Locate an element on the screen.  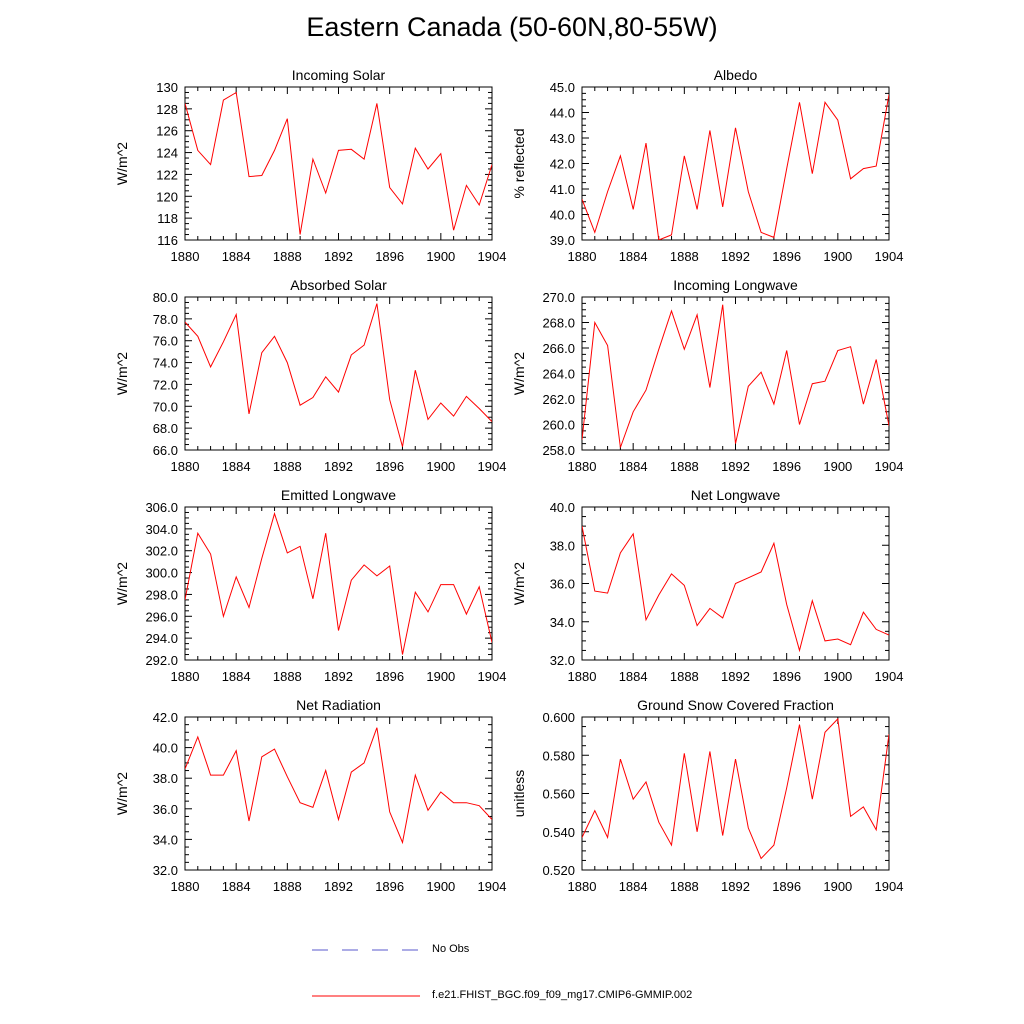
y-tick-label: 43.0 is located at coordinates (562, 138).